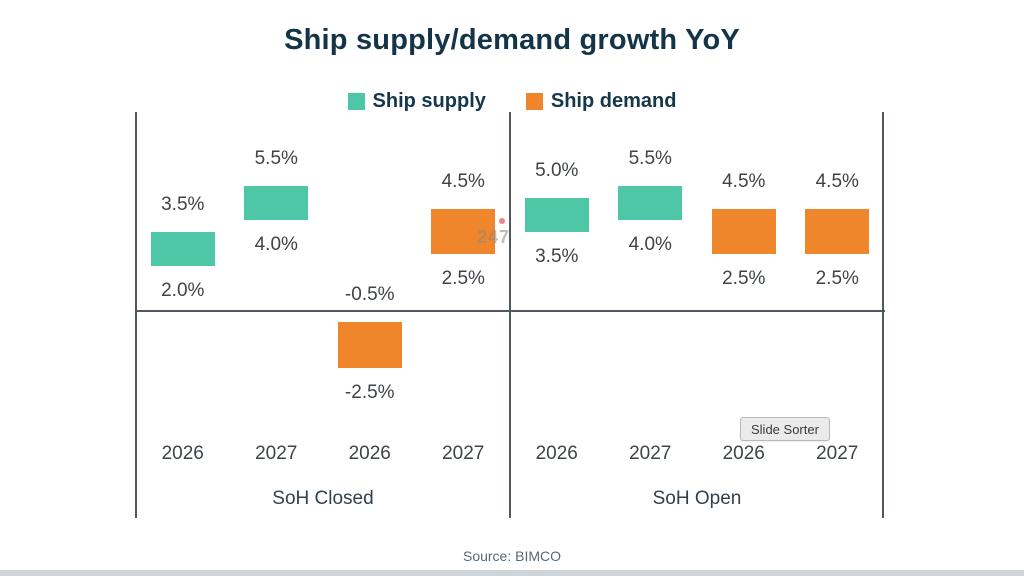  I want to click on slide-sorter-tooltip: Slide Sorter, so click(785, 429).